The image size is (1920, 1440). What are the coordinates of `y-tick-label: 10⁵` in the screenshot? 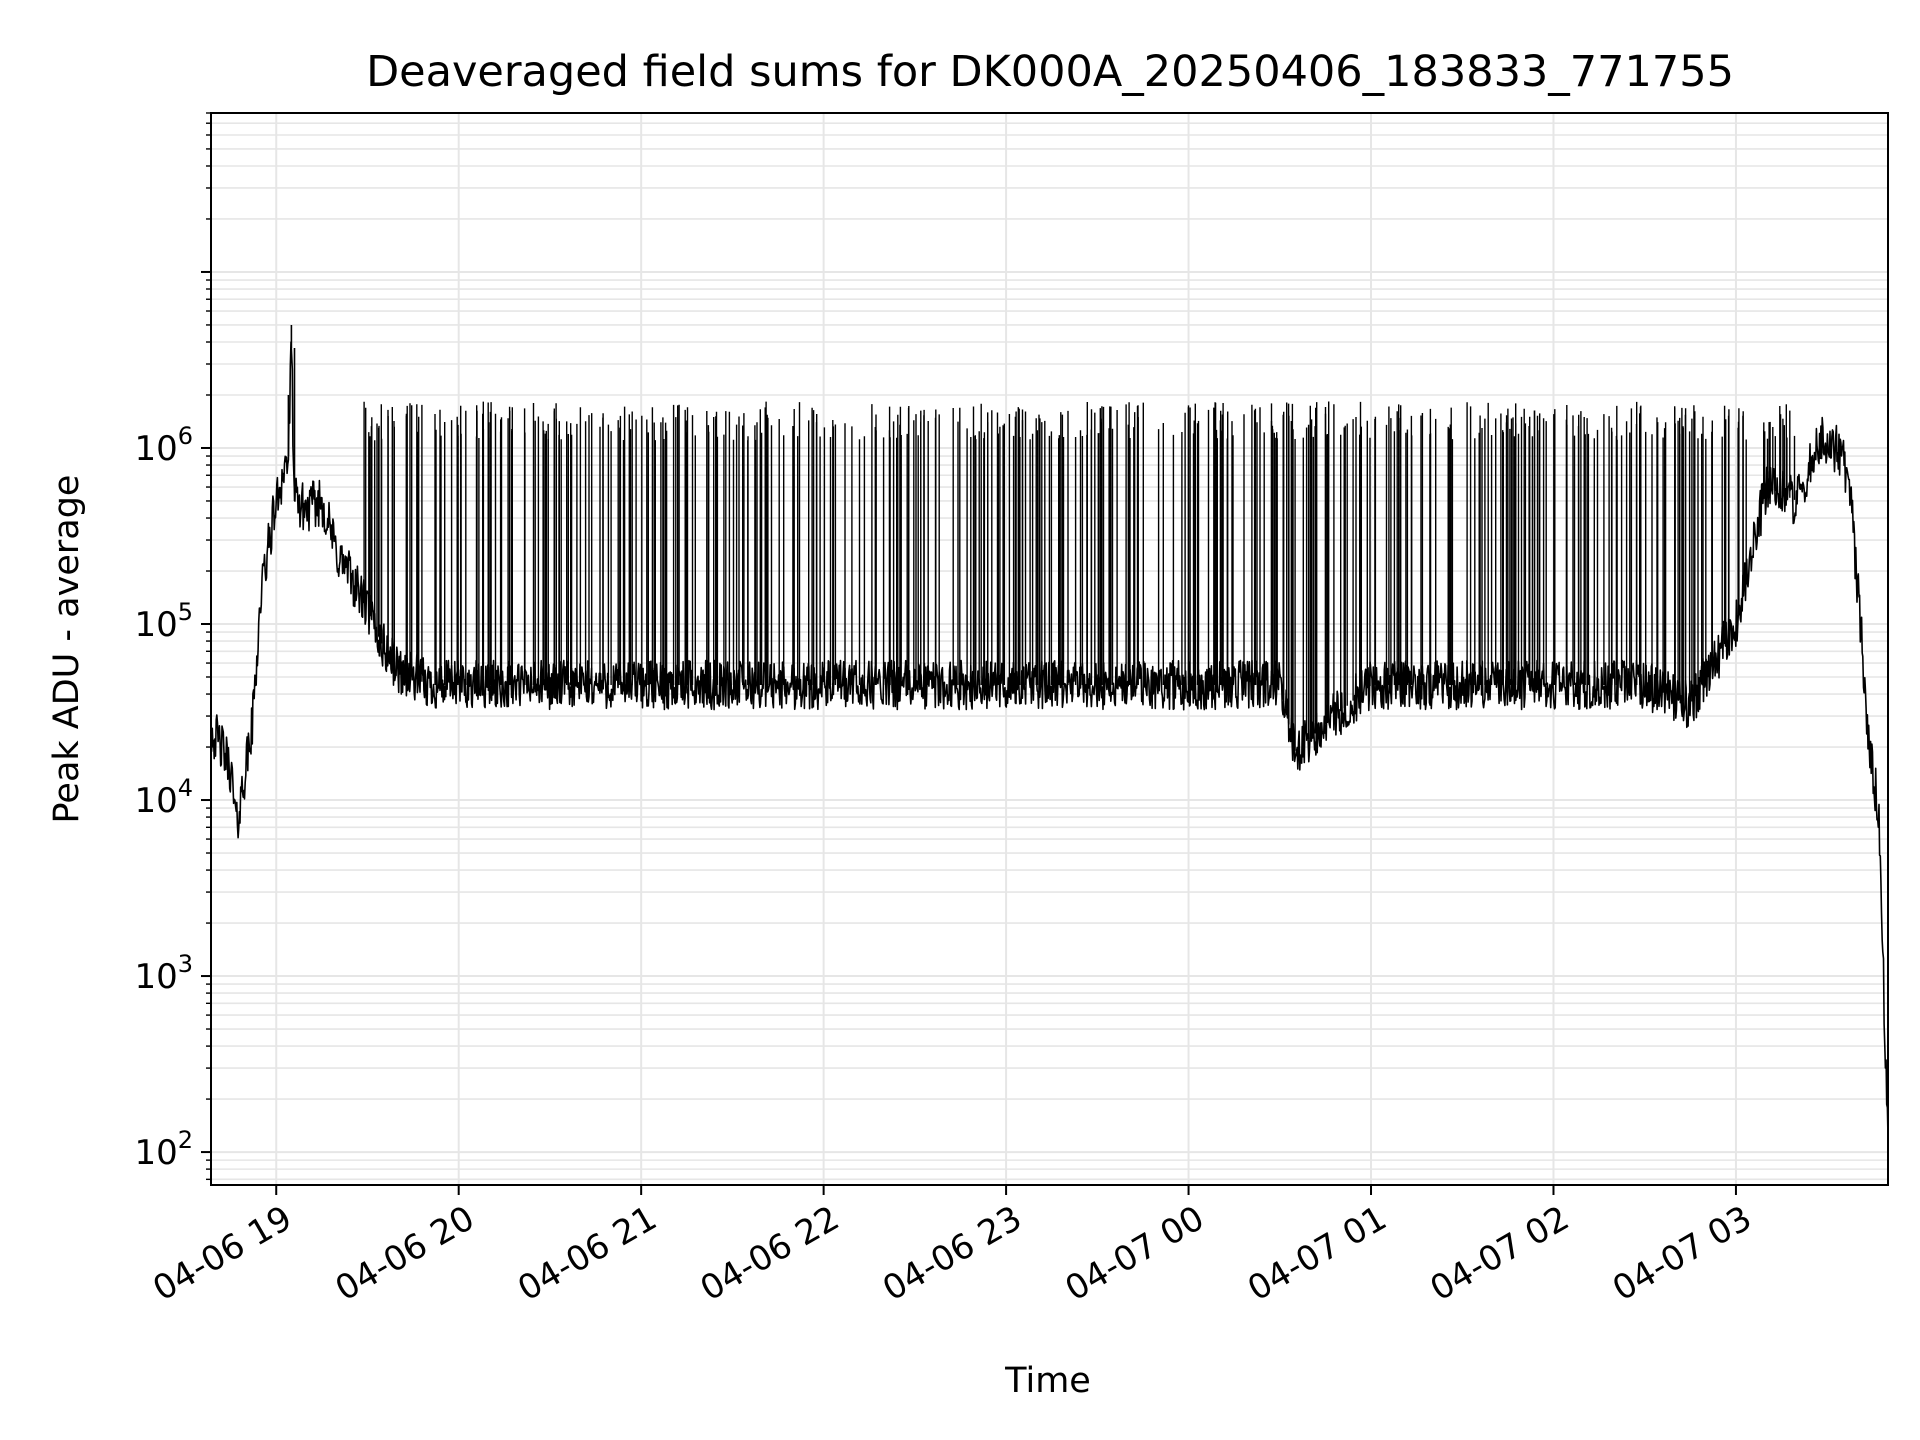 It's located at (163, 621).